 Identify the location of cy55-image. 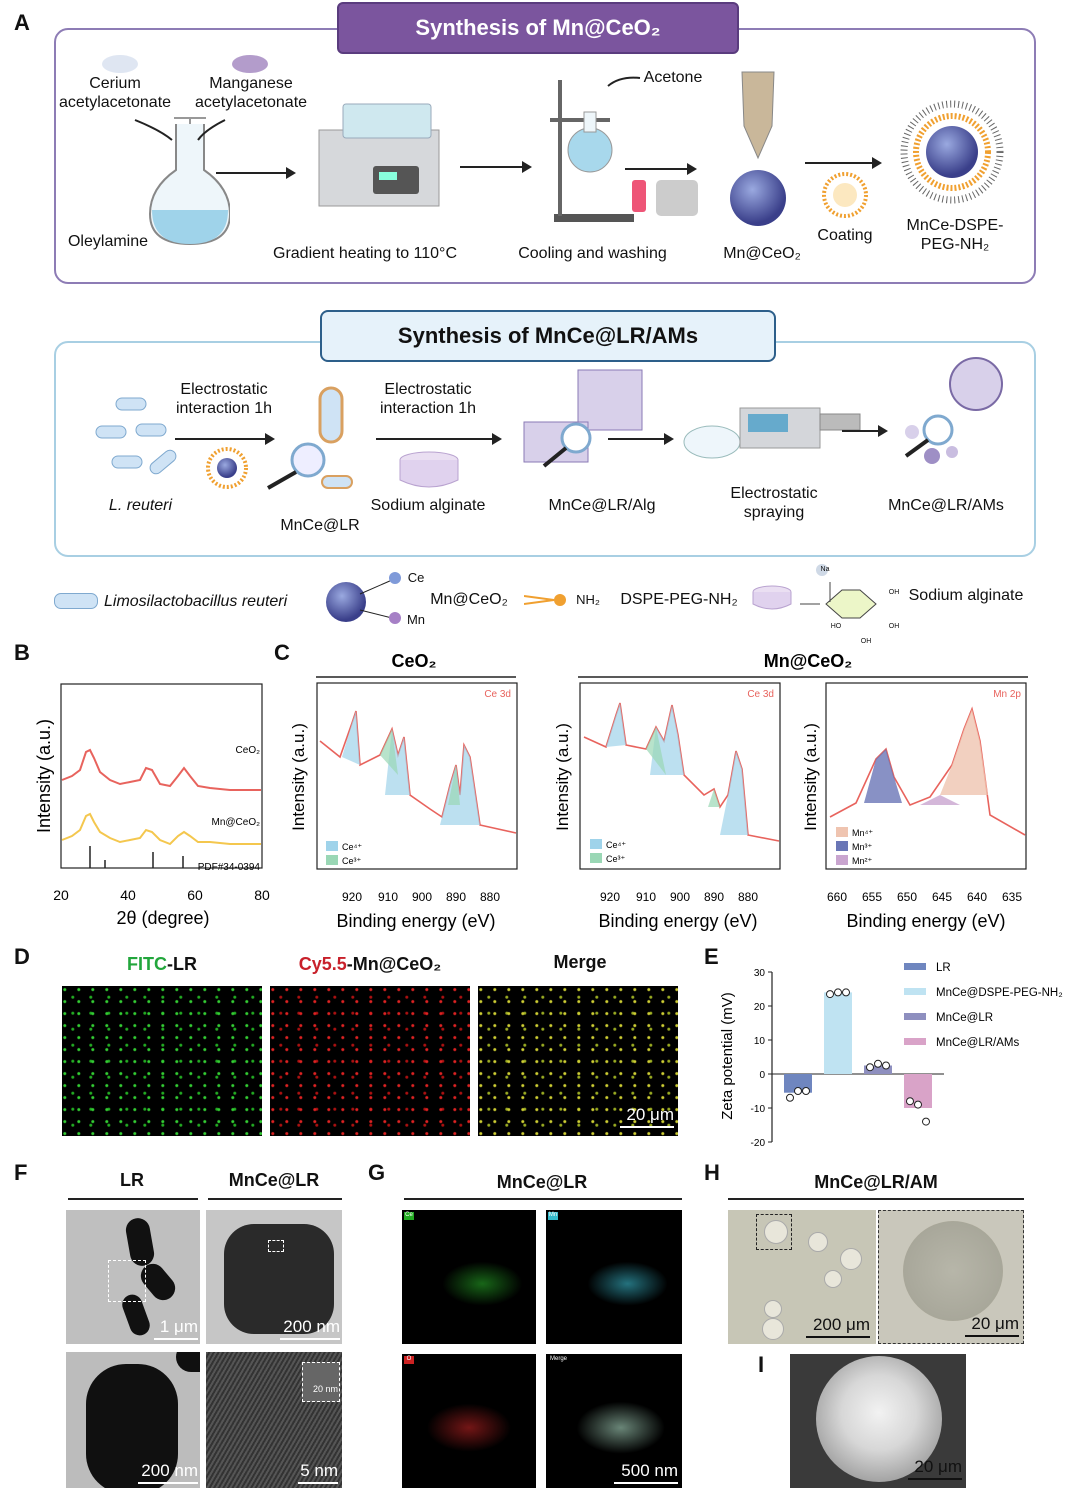
(370, 1061).